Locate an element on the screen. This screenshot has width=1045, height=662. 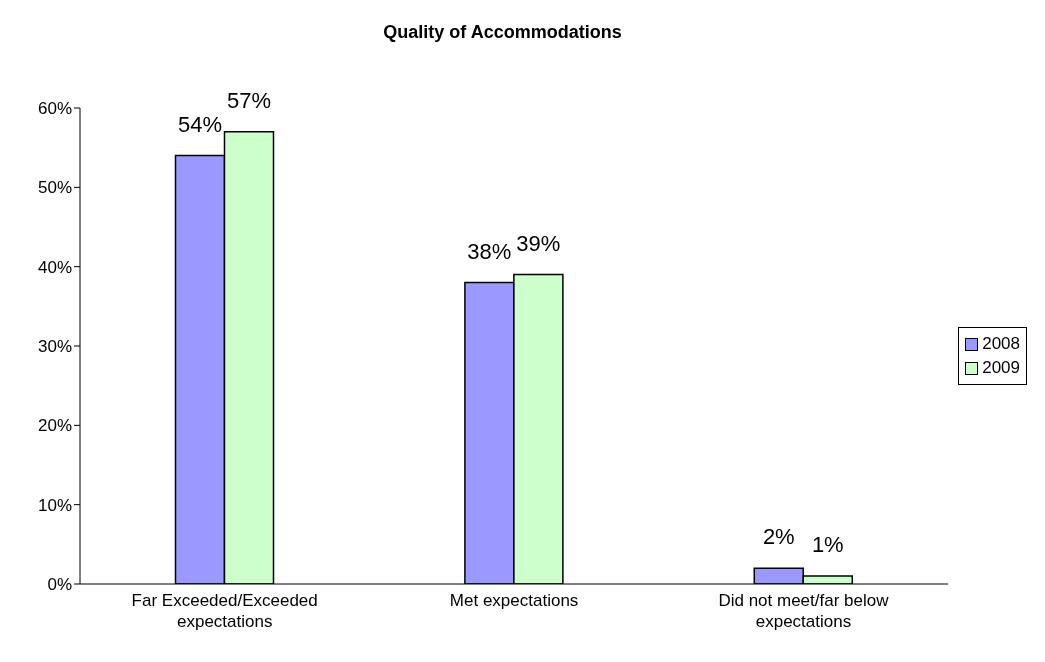
y-tick-label: 20% is located at coordinates (54, 426).